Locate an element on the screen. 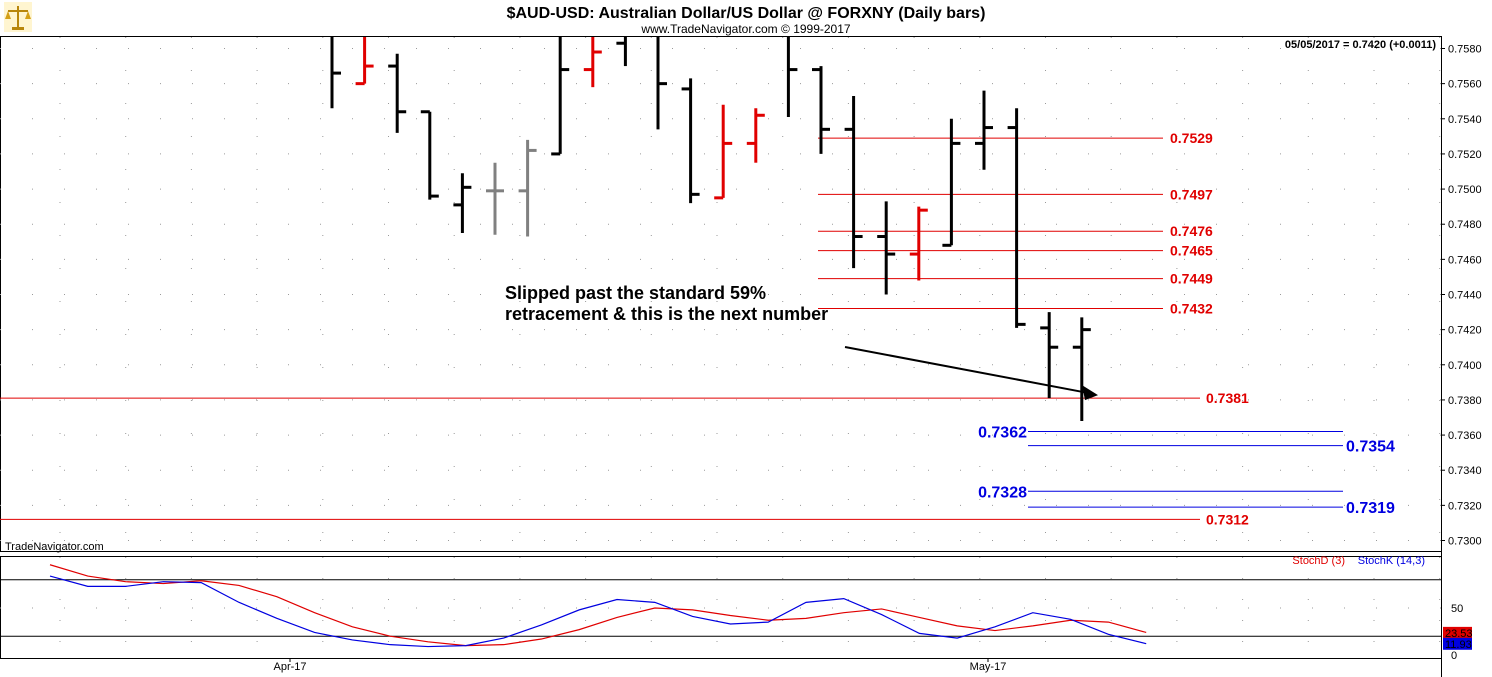 The image size is (1492, 677). arrow-head is located at coordinates (1090, 393).